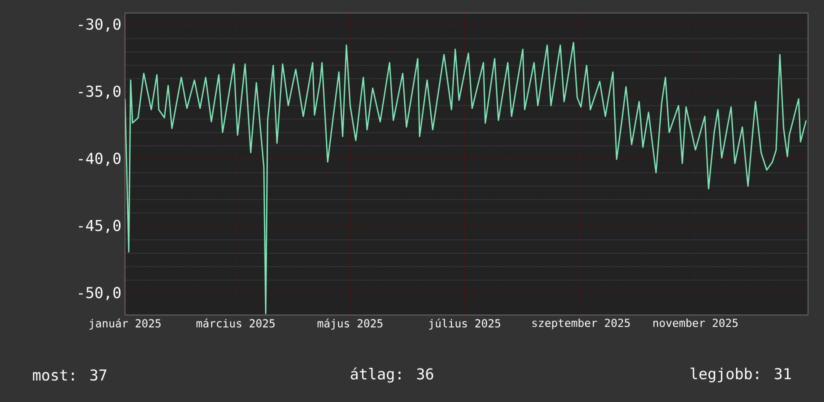 This screenshot has height=402, width=824. I want to click on text: legjobb: 31, so click(740, 375).